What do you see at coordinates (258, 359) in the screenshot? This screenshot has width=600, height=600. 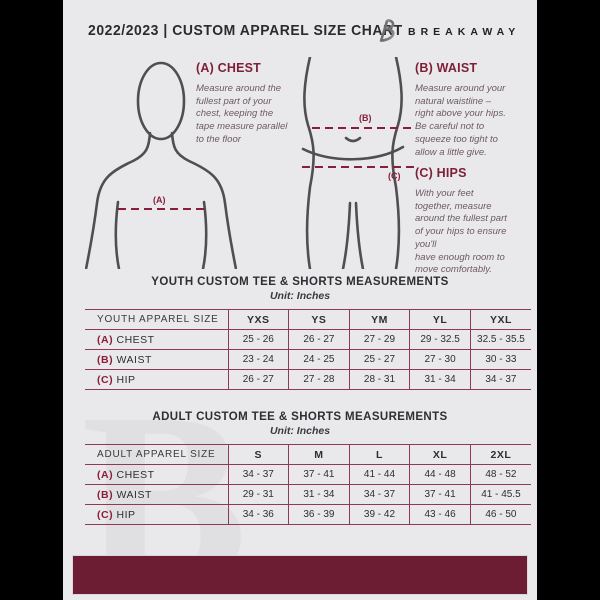 I see `measurement-cell: 23 - 24` at bounding box center [258, 359].